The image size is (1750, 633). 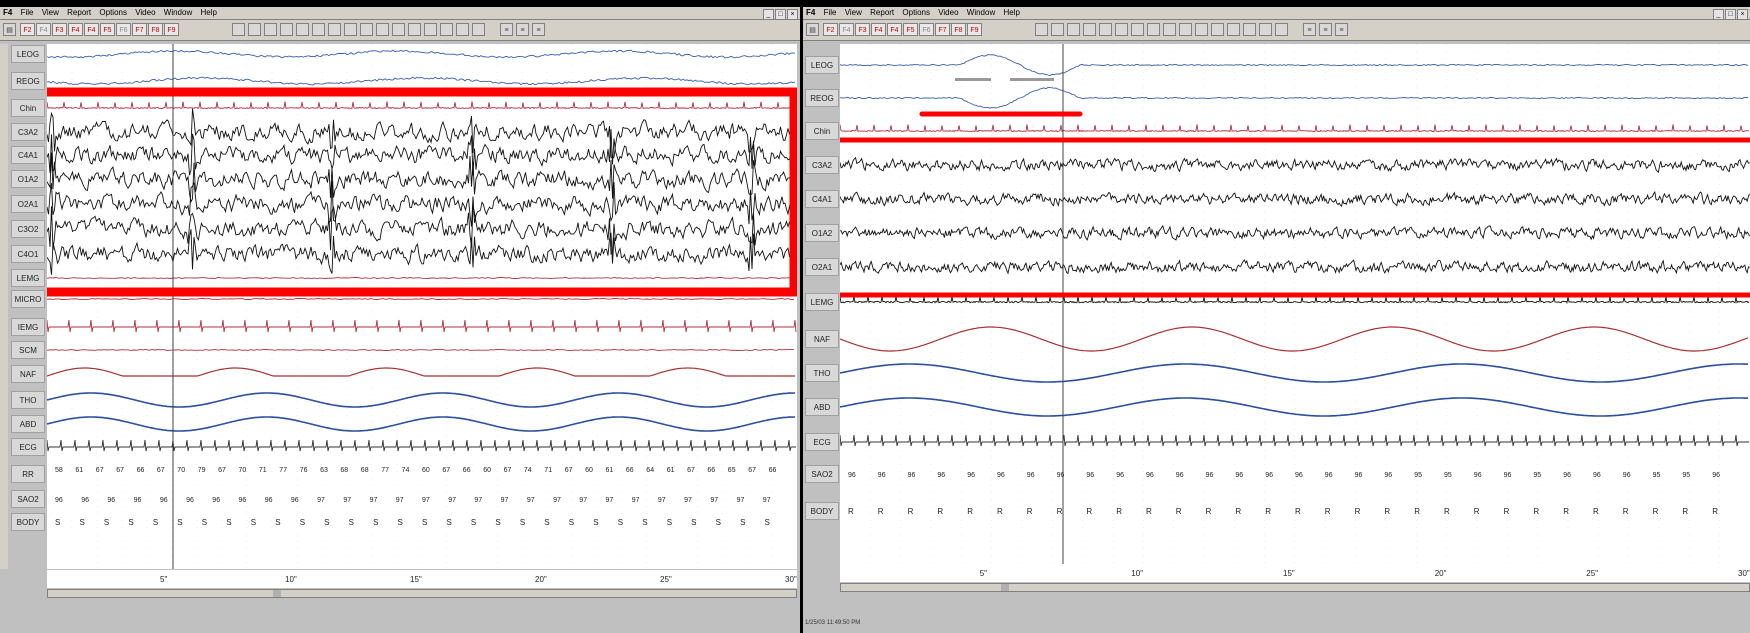 I want to click on list-icon: ≡, so click(x=1341, y=29).